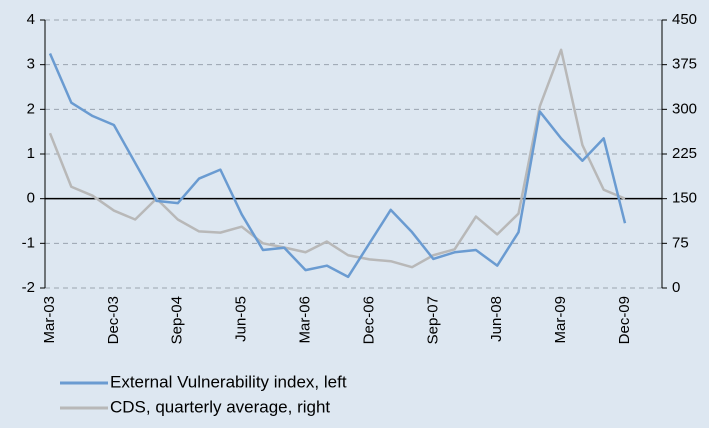 The width and height of the screenshot is (709, 428). Describe the element at coordinates (684, 198) in the screenshot. I see `y2-tick-label: 150` at that location.